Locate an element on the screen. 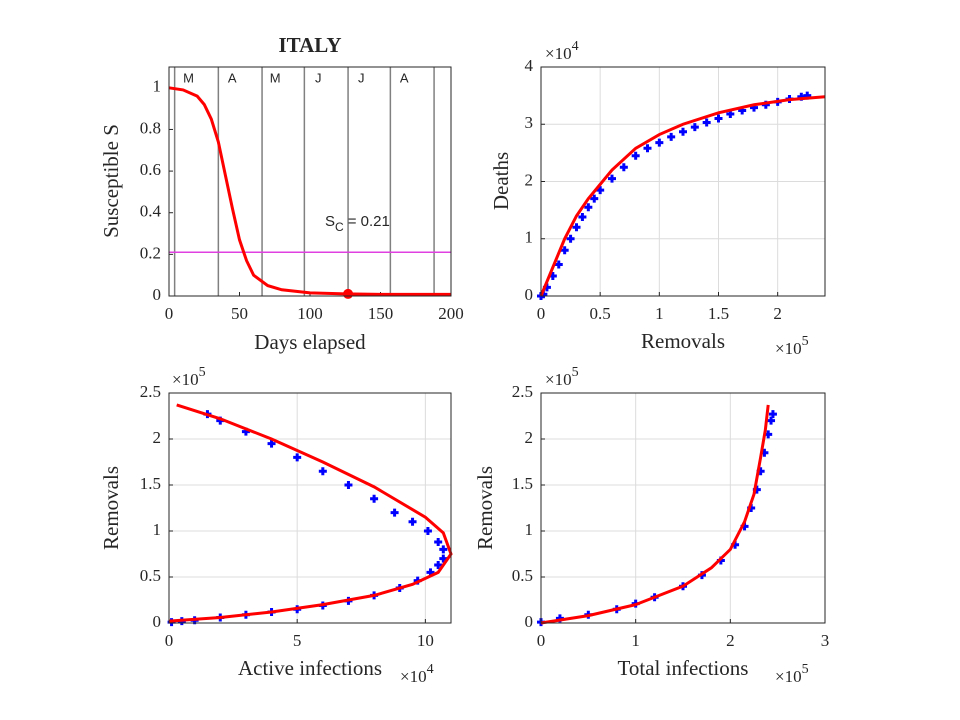 Image resolution: width=960 pixels, height=720 pixels. exponent-power: 4 is located at coordinates (575, 46).